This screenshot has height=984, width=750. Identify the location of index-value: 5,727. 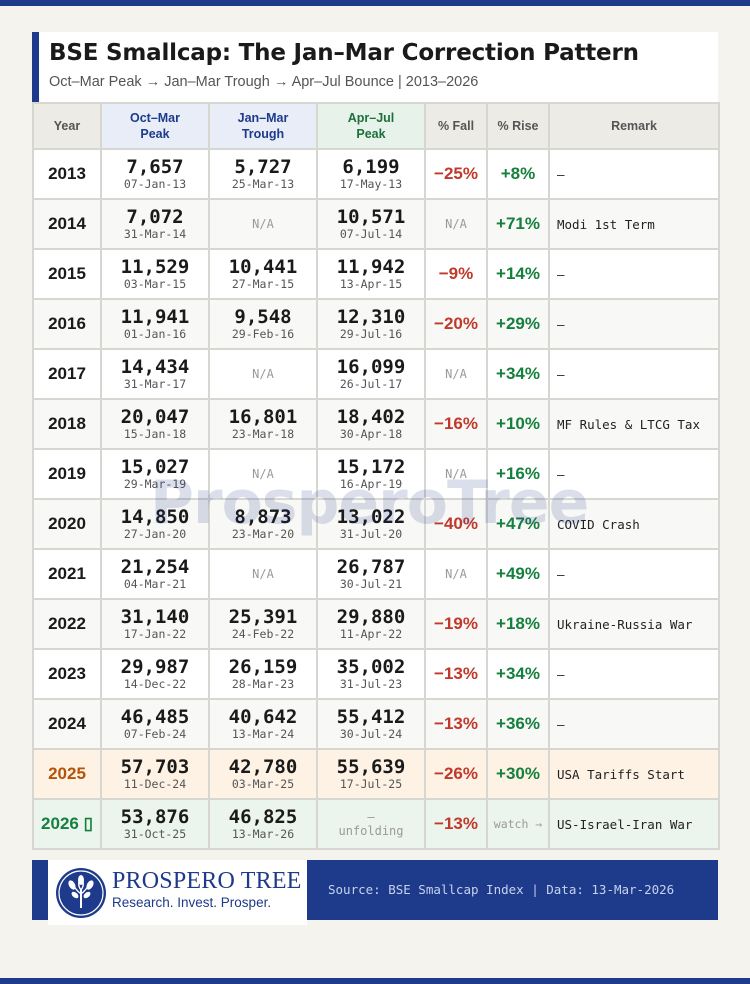
(263, 167).